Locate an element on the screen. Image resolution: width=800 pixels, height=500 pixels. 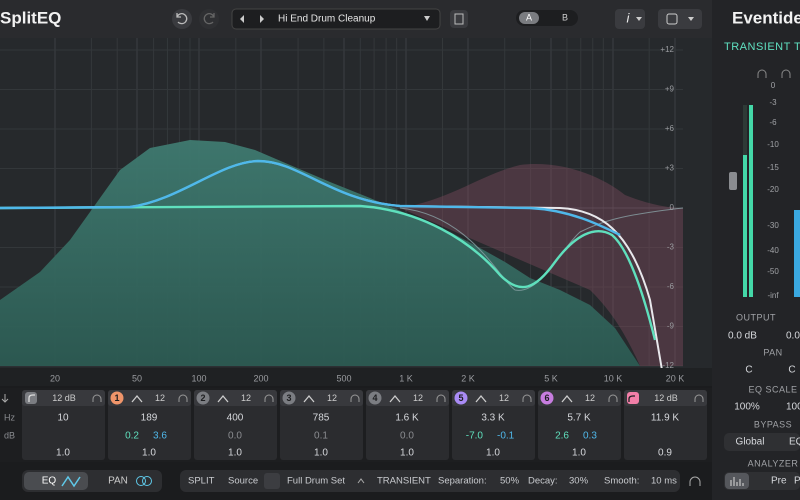
band-freq: 3.3 K is located at coordinates (493, 418).